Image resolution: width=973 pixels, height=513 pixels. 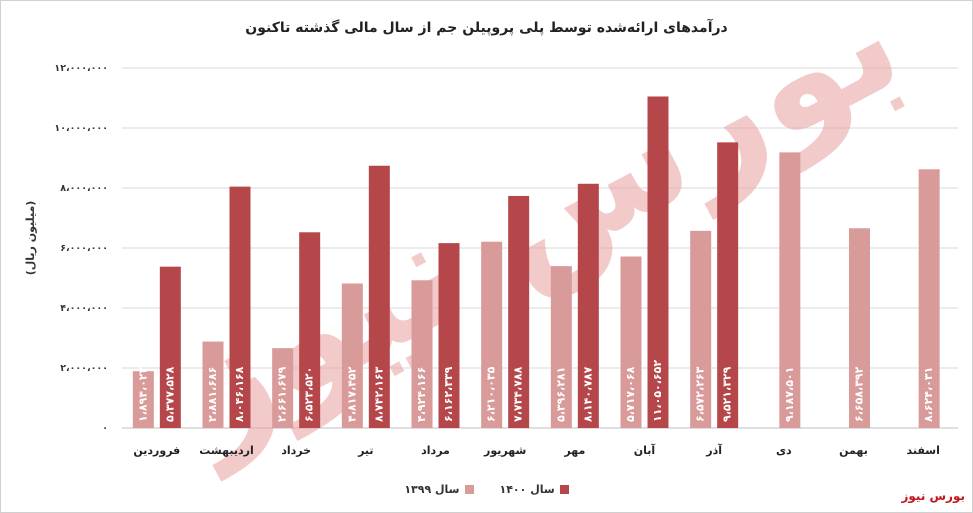 What do you see at coordinates (574, 450) in the screenshot?
I see `x-tick-label: مهر` at bounding box center [574, 450].